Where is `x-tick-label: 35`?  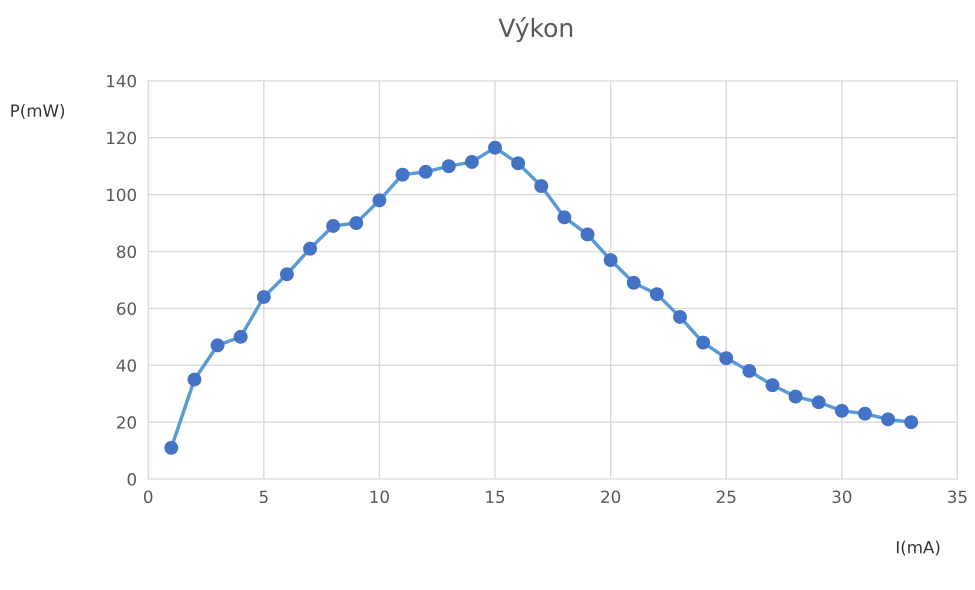
x-tick-label: 35 is located at coordinates (957, 497).